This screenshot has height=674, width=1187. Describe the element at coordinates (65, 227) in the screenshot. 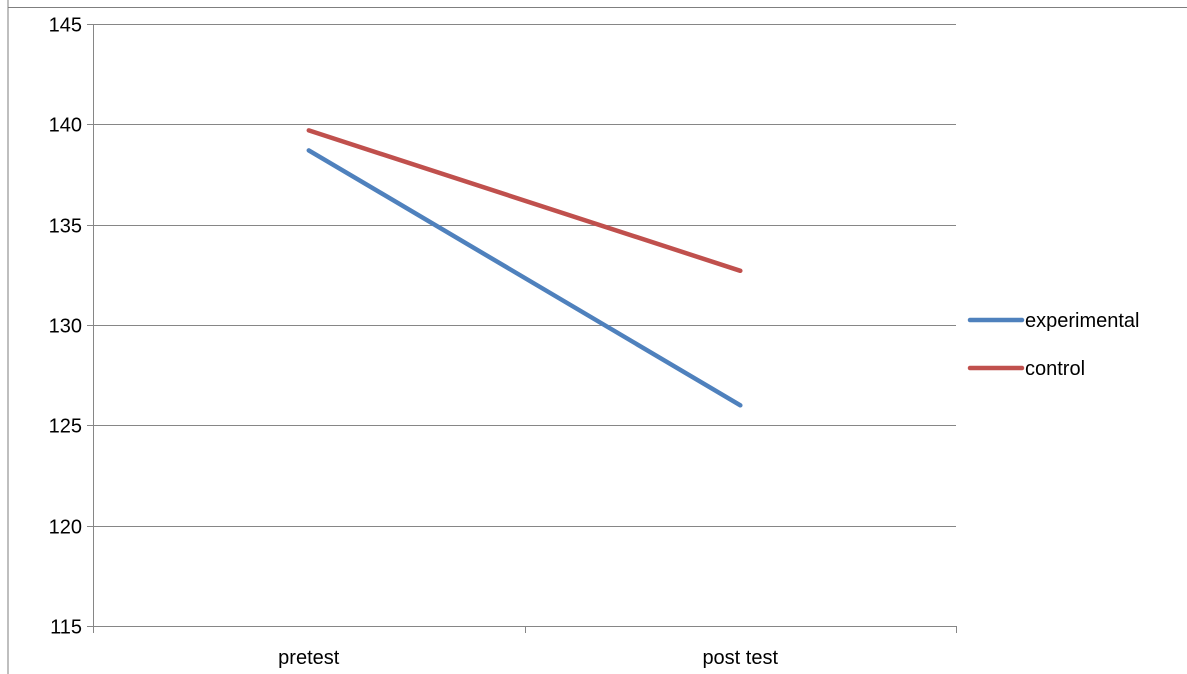

I see `y-tick-label-135: 135` at that location.